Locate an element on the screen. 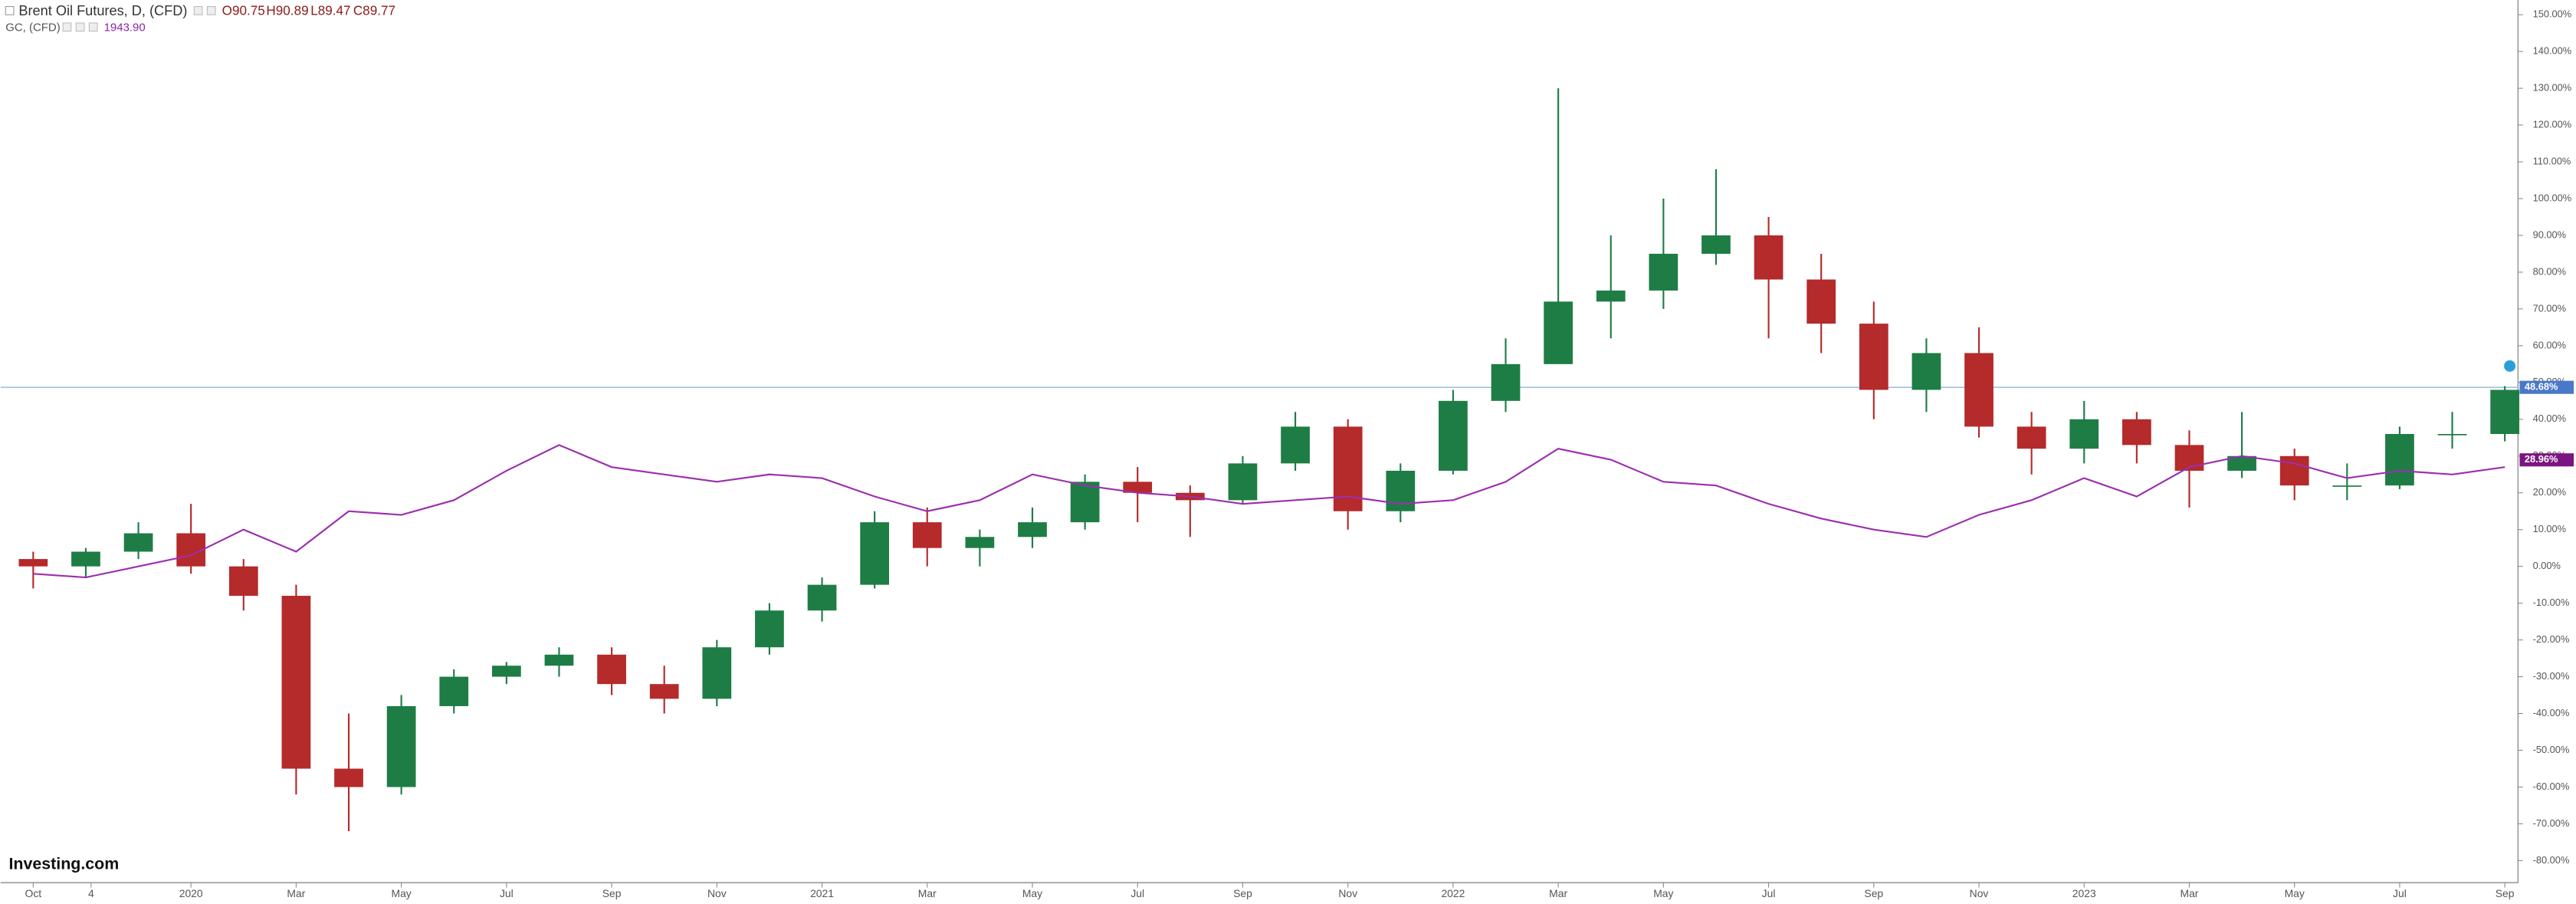  y-tick-label: -70.00% is located at coordinates (2551, 823).